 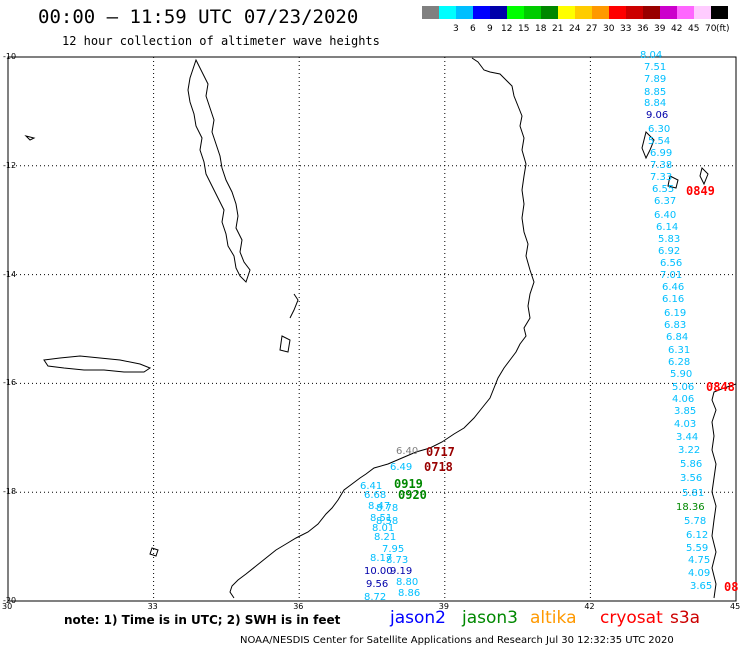 What do you see at coordinates (724, 491) in the screenshot?
I see `madagascar-coast` at bounding box center [724, 491].